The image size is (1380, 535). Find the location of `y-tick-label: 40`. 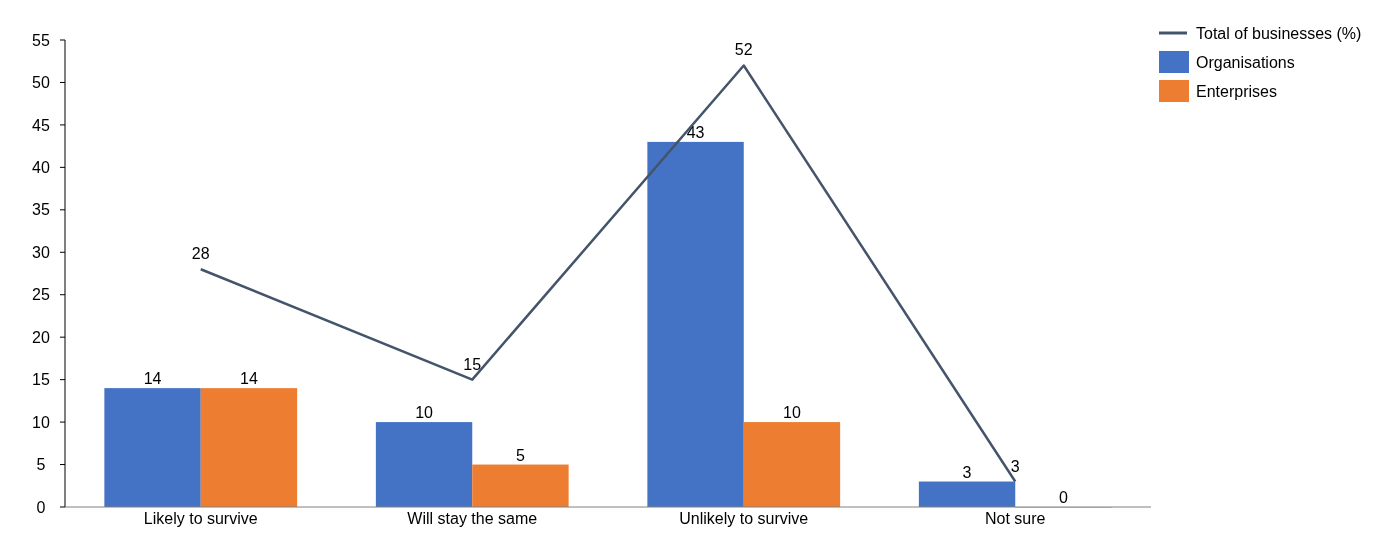

y-tick-label: 40 is located at coordinates (41, 167).